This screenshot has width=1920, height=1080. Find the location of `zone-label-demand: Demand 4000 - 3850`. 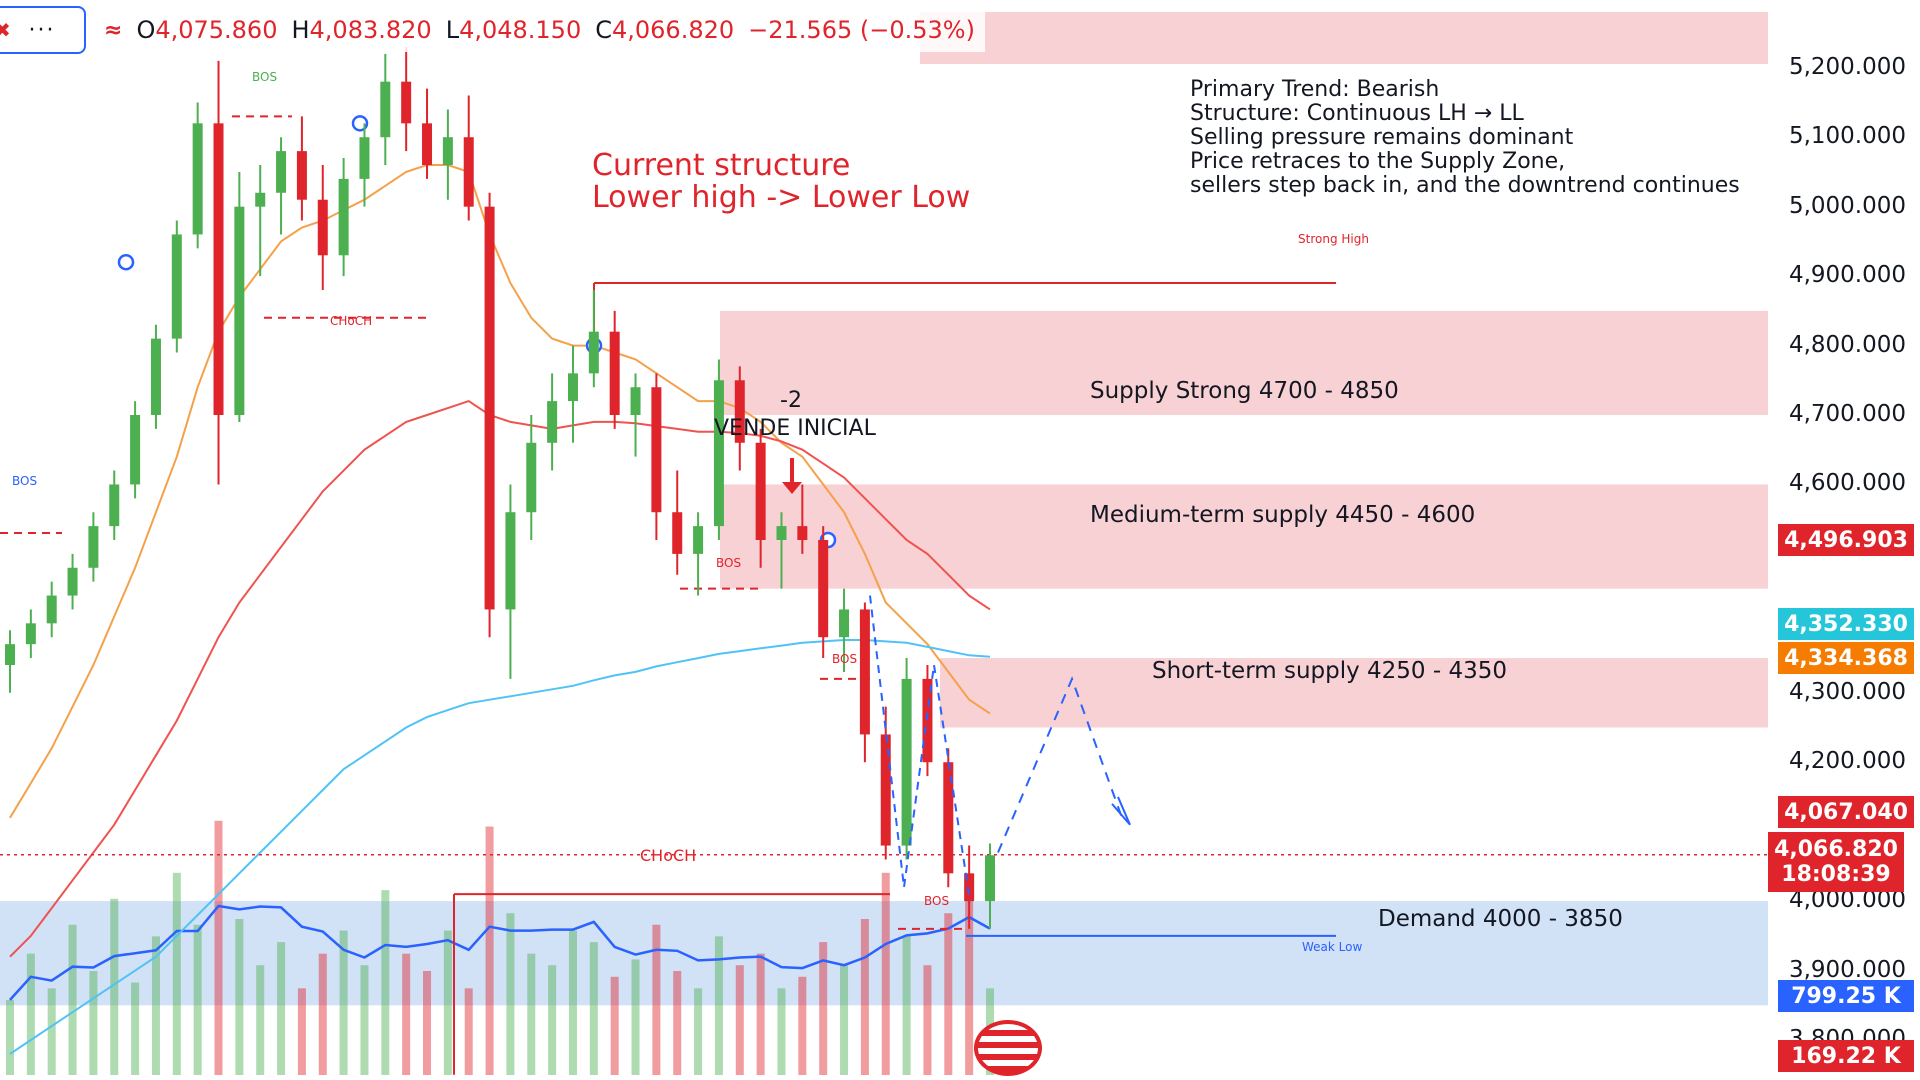

zone-label-demand: Demand 4000 - 3850 is located at coordinates (1500, 919).